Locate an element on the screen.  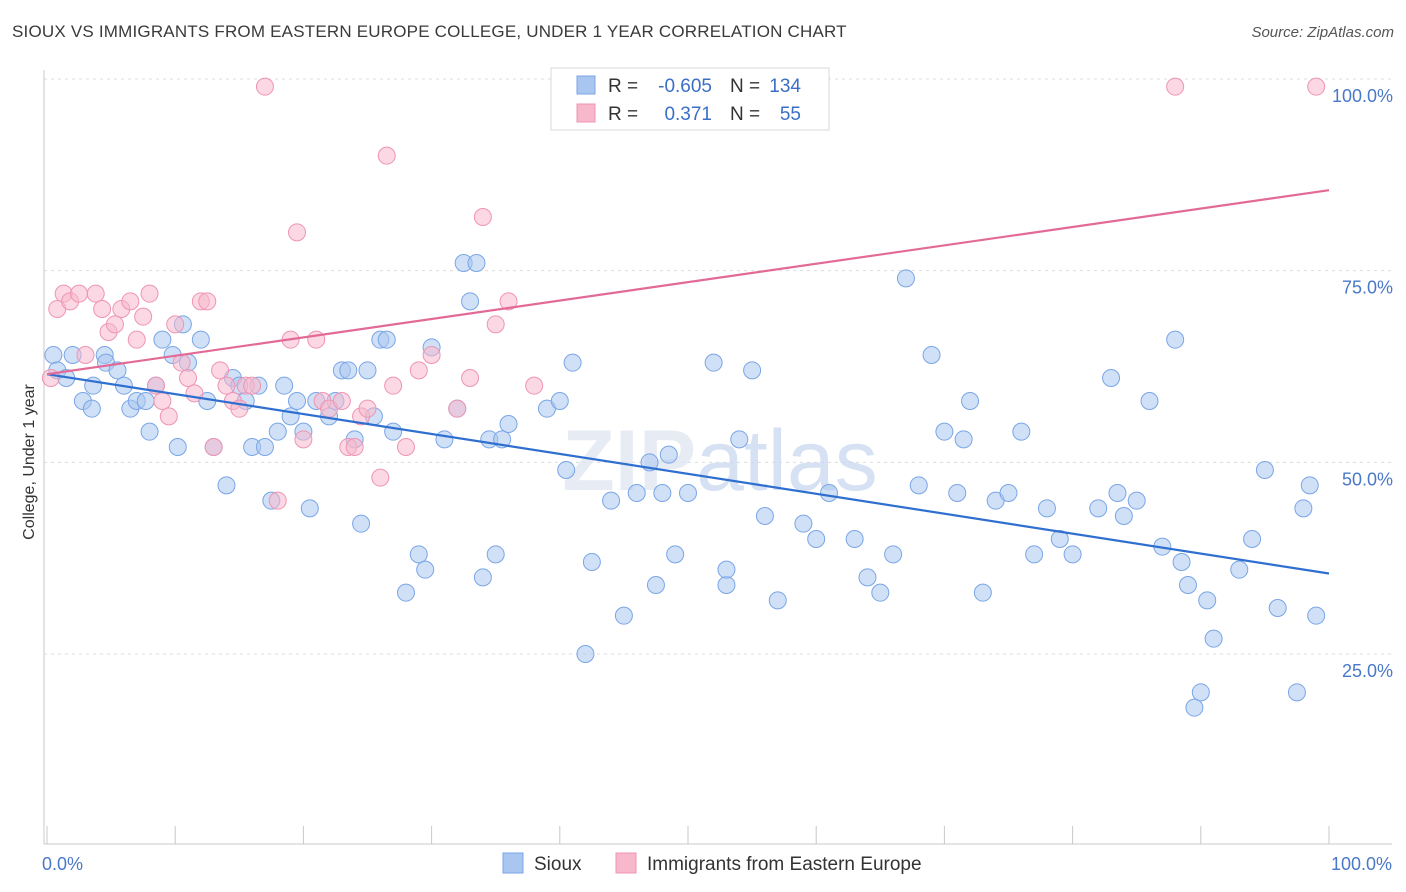
source-label: Source: ZipAtlas.com is located at coordinates (1322, 32).